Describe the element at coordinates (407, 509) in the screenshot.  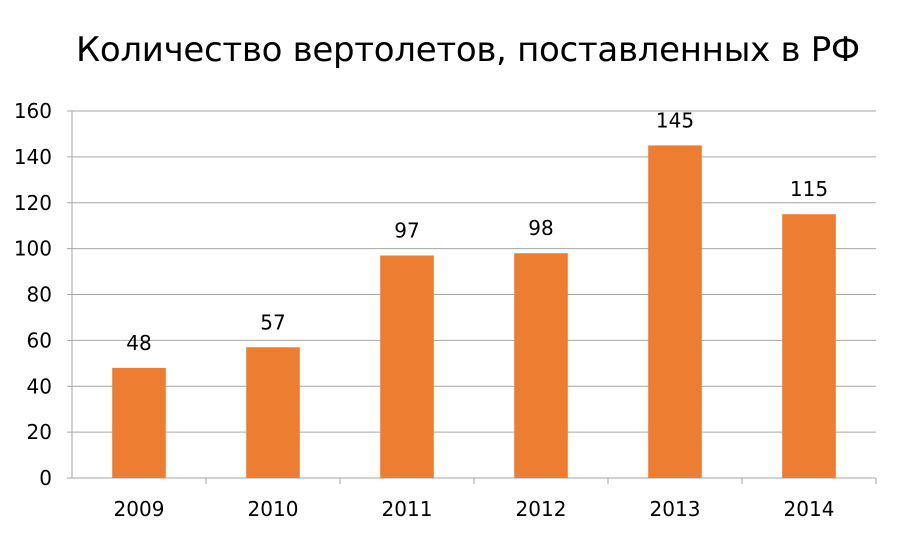
I see `x-tick-label-2011: 2011` at that location.